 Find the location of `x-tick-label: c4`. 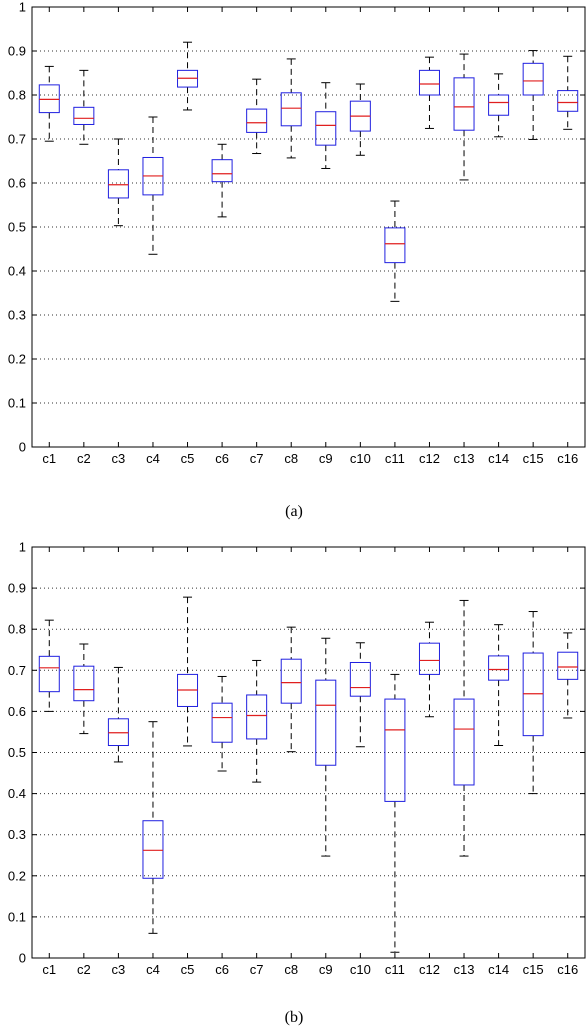

x-tick-label: c4 is located at coordinates (153, 458).